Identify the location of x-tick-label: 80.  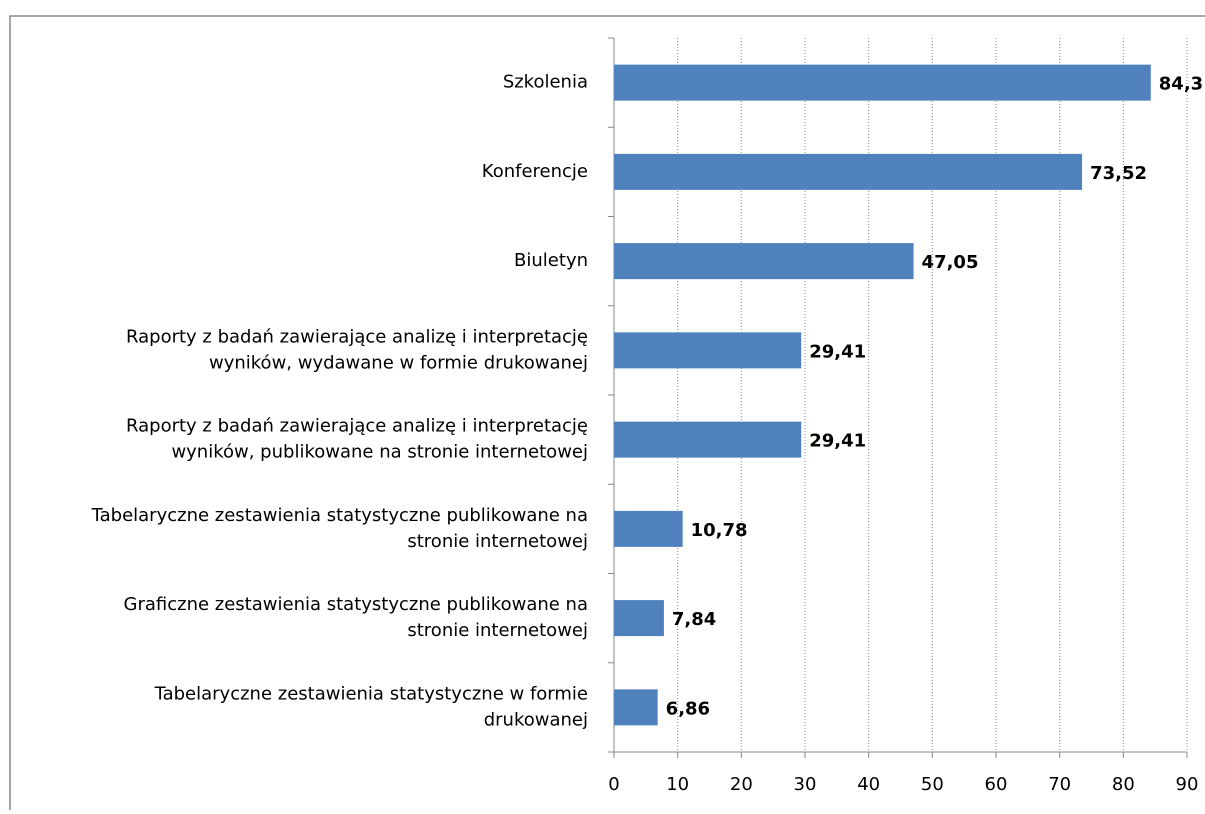
(1123, 784).